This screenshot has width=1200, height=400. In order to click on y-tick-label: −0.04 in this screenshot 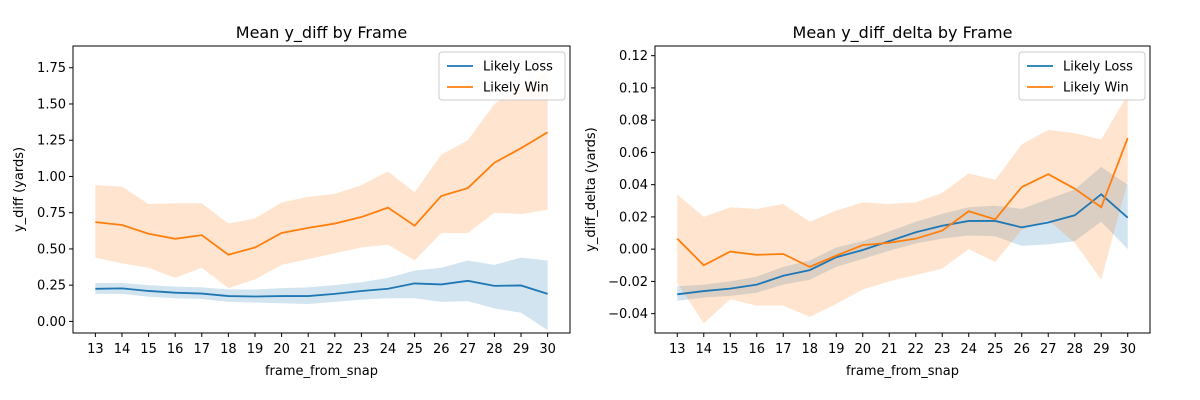, I will do `click(628, 314)`.